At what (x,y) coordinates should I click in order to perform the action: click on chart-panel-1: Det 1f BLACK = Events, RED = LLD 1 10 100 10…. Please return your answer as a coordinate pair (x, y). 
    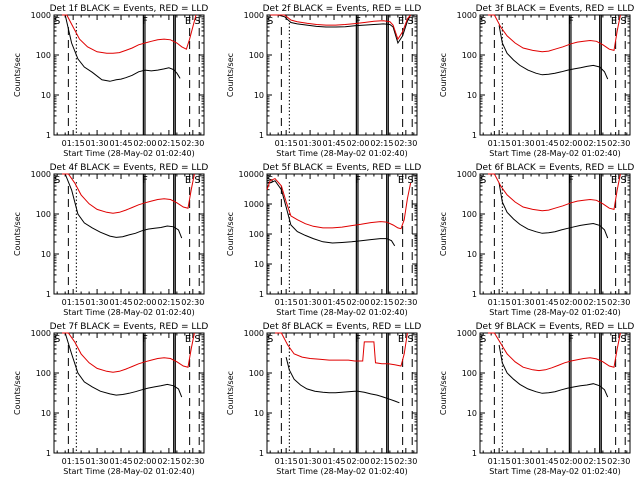
    Looking at the image, I should click on (110, 81).